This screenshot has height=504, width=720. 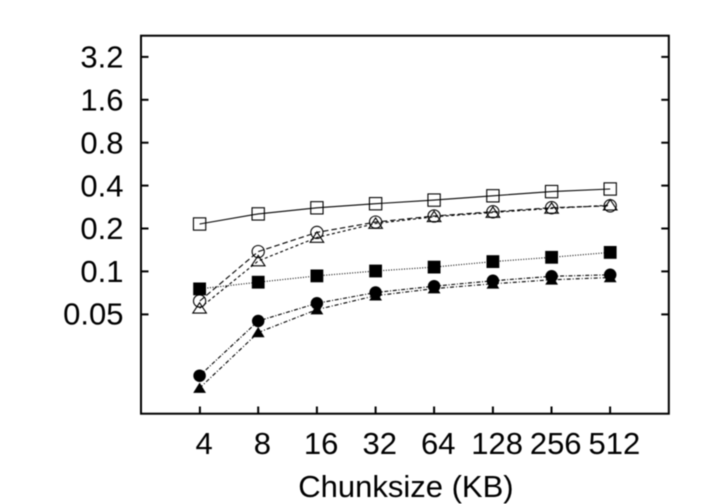 I want to click on svg-text: 0.8, so click(x=101, y=142).